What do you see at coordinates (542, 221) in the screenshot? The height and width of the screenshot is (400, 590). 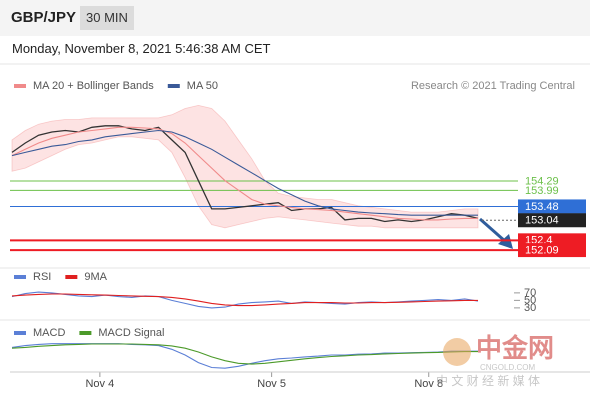 I see `level-label: 153.04` at bounding box center [542, 221].